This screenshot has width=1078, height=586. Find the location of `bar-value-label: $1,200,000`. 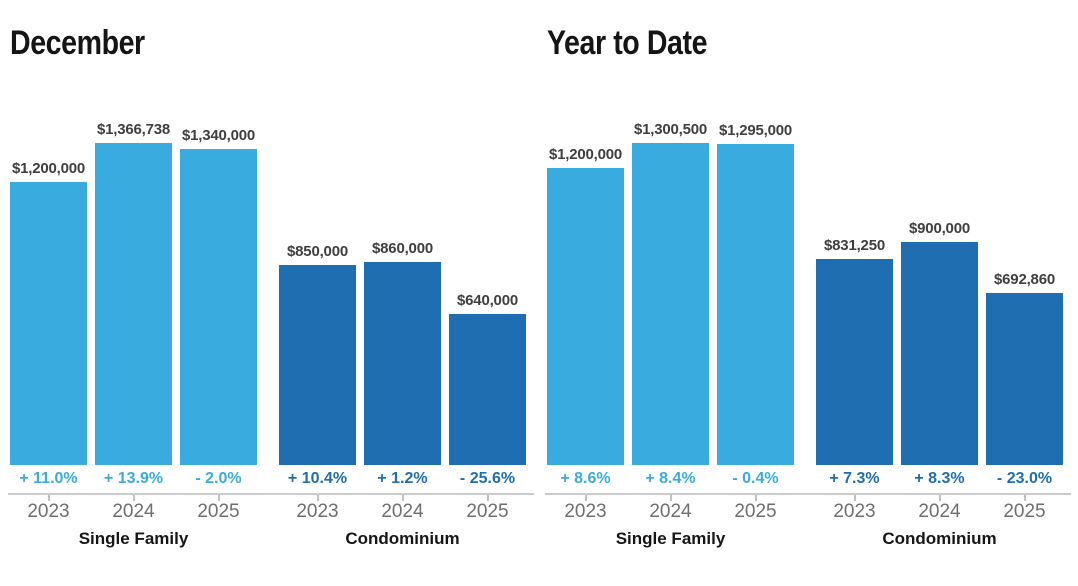

bar-value-label: $1,200,000 is located at coordinates (585, 154).